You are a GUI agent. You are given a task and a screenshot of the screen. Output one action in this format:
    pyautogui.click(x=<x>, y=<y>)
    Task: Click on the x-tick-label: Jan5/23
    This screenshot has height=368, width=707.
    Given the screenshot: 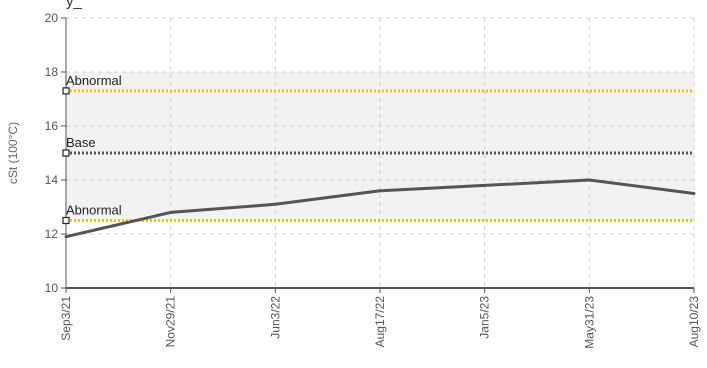 What is the action you would take?
    pyautogui.click(x=485, y=317)
    